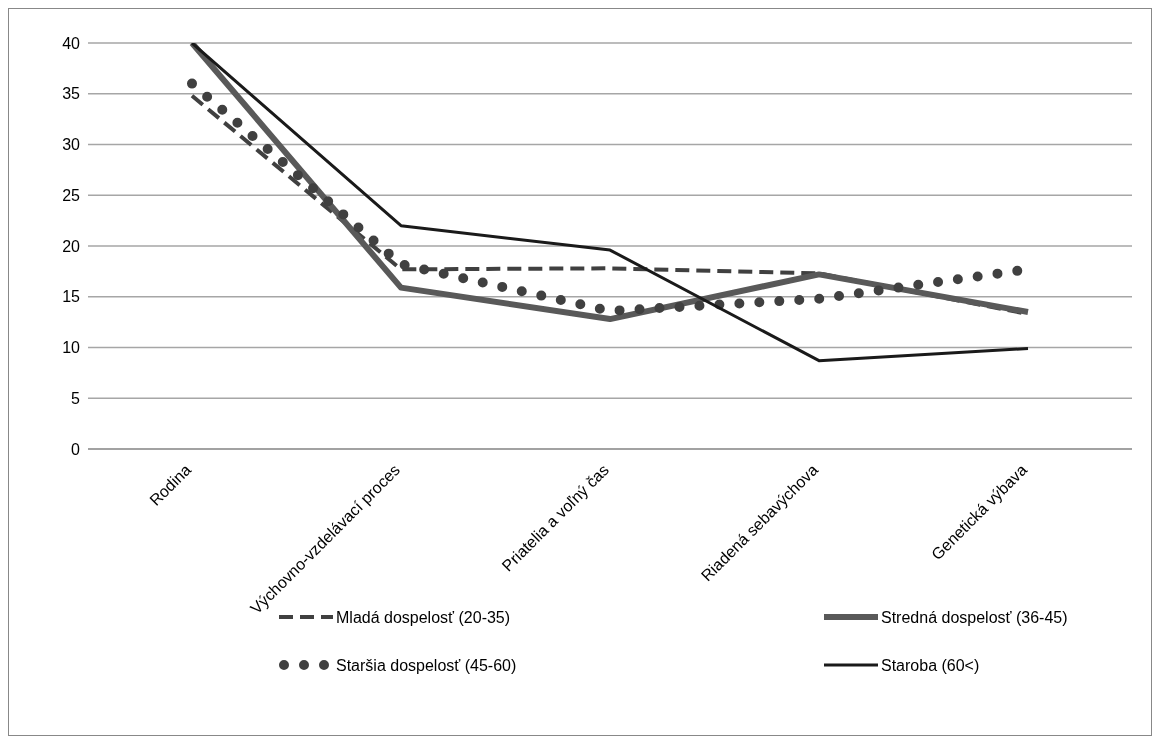  I want to click on y-tick-label: 40, so click(71, 43).